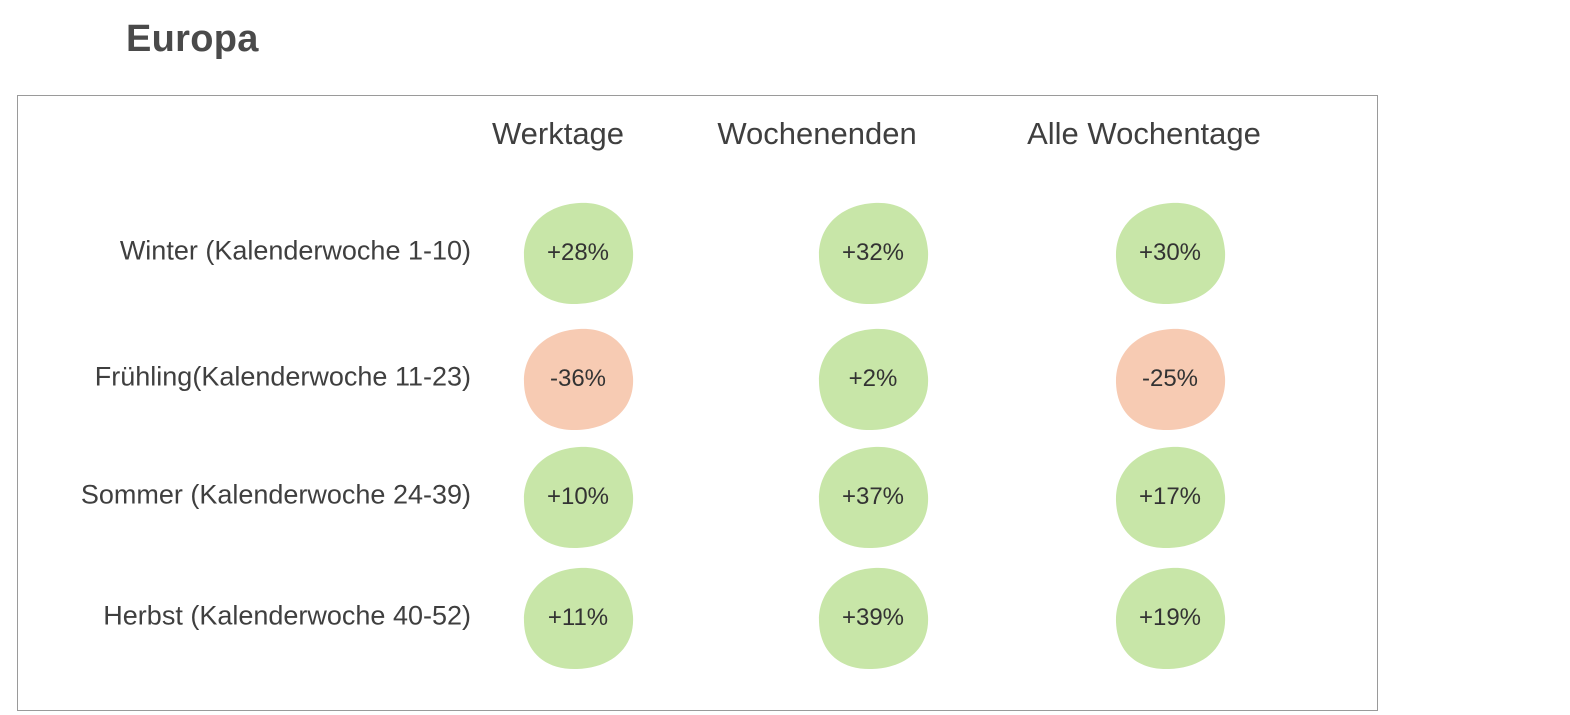  Describe the element at coordinates (817, 133) in the screenshot. I see `column-header: Wochenenden` at that location.